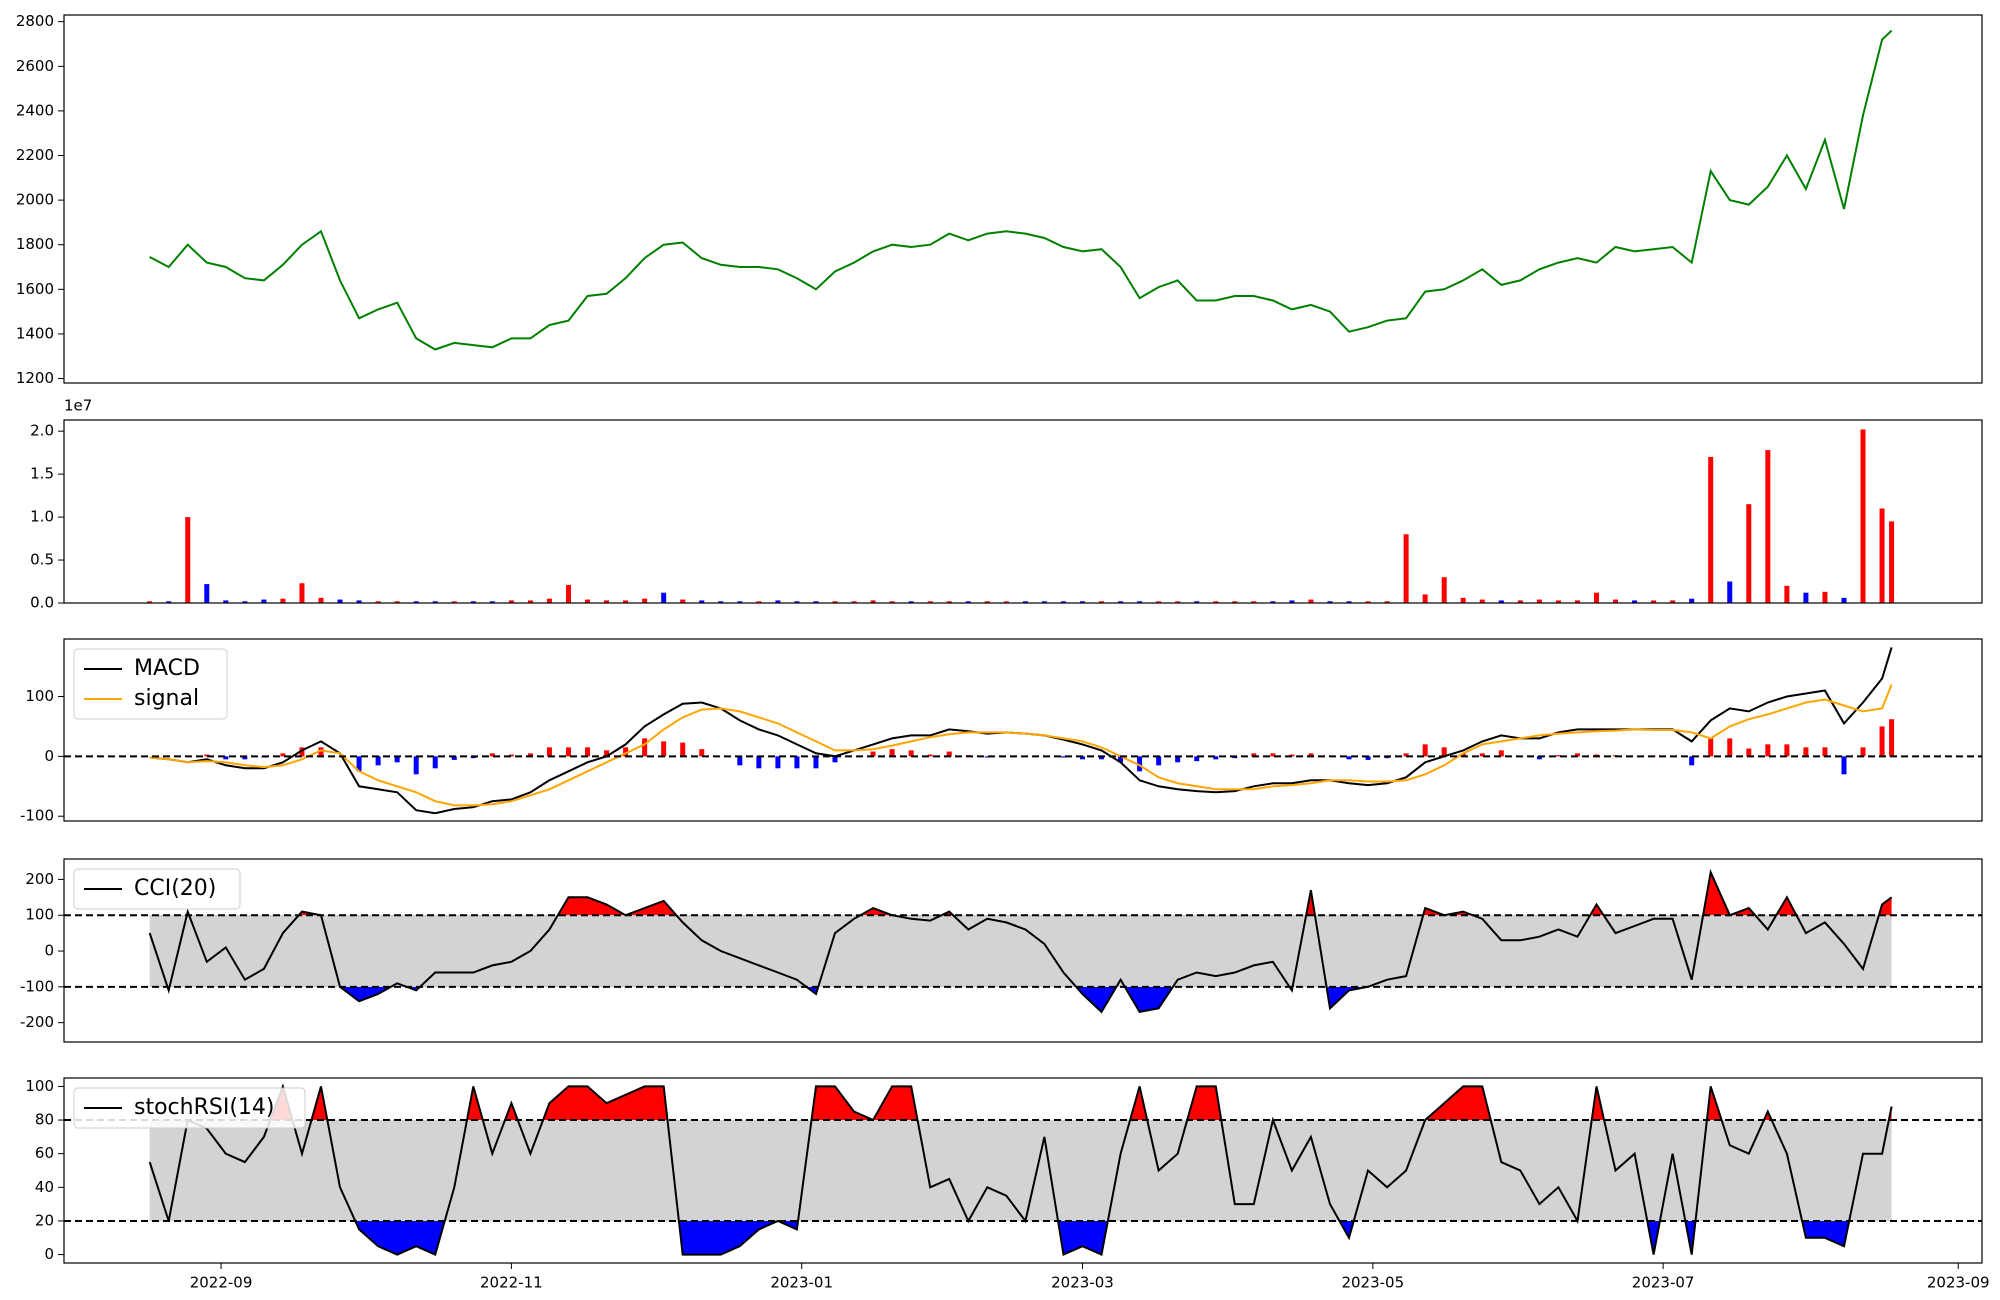 Image resolution: width=2000 pixels, height=1300 pixels. What do you see at coordinates (1372, 1283) in the screenshot?
I see `x-tick-label: 2023-05` at bounding box center [1372, 1283].